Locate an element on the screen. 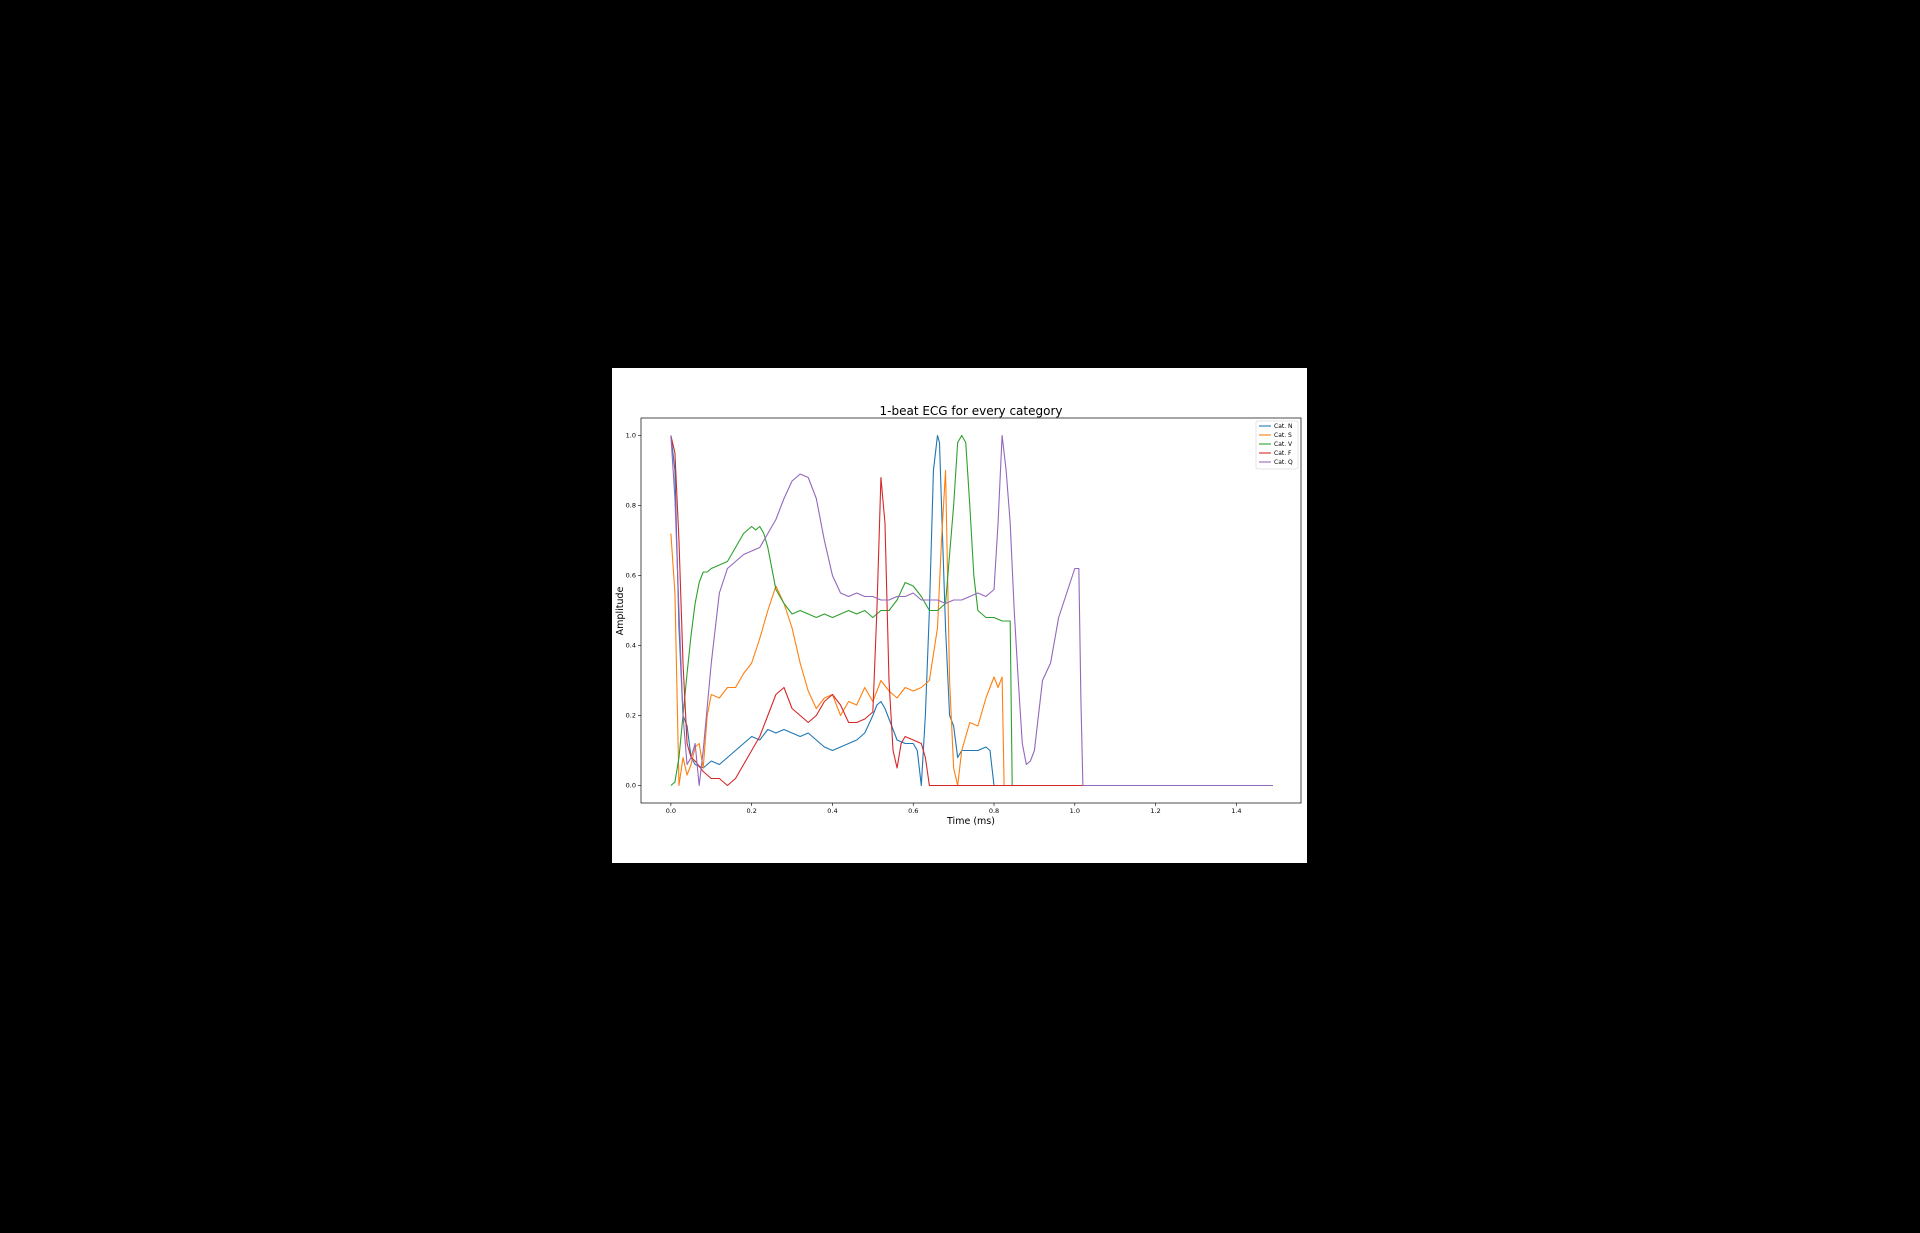 This screenshot has height=1233, width=1920. series-line-cat-f is located at coordinates (971, 611).